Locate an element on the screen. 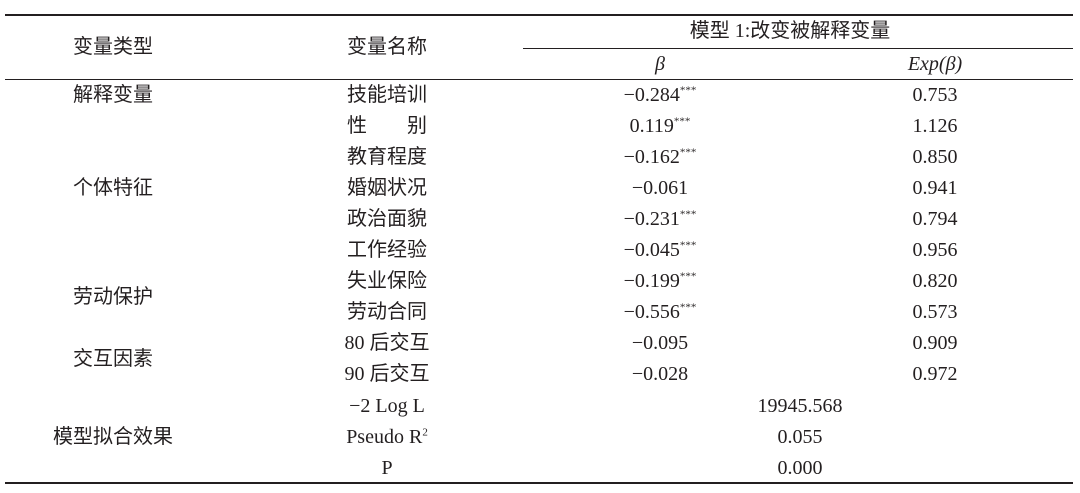 This screenshot has height=493, width=1080. fit-value: 0.055 is located at coordinates (800, 437).